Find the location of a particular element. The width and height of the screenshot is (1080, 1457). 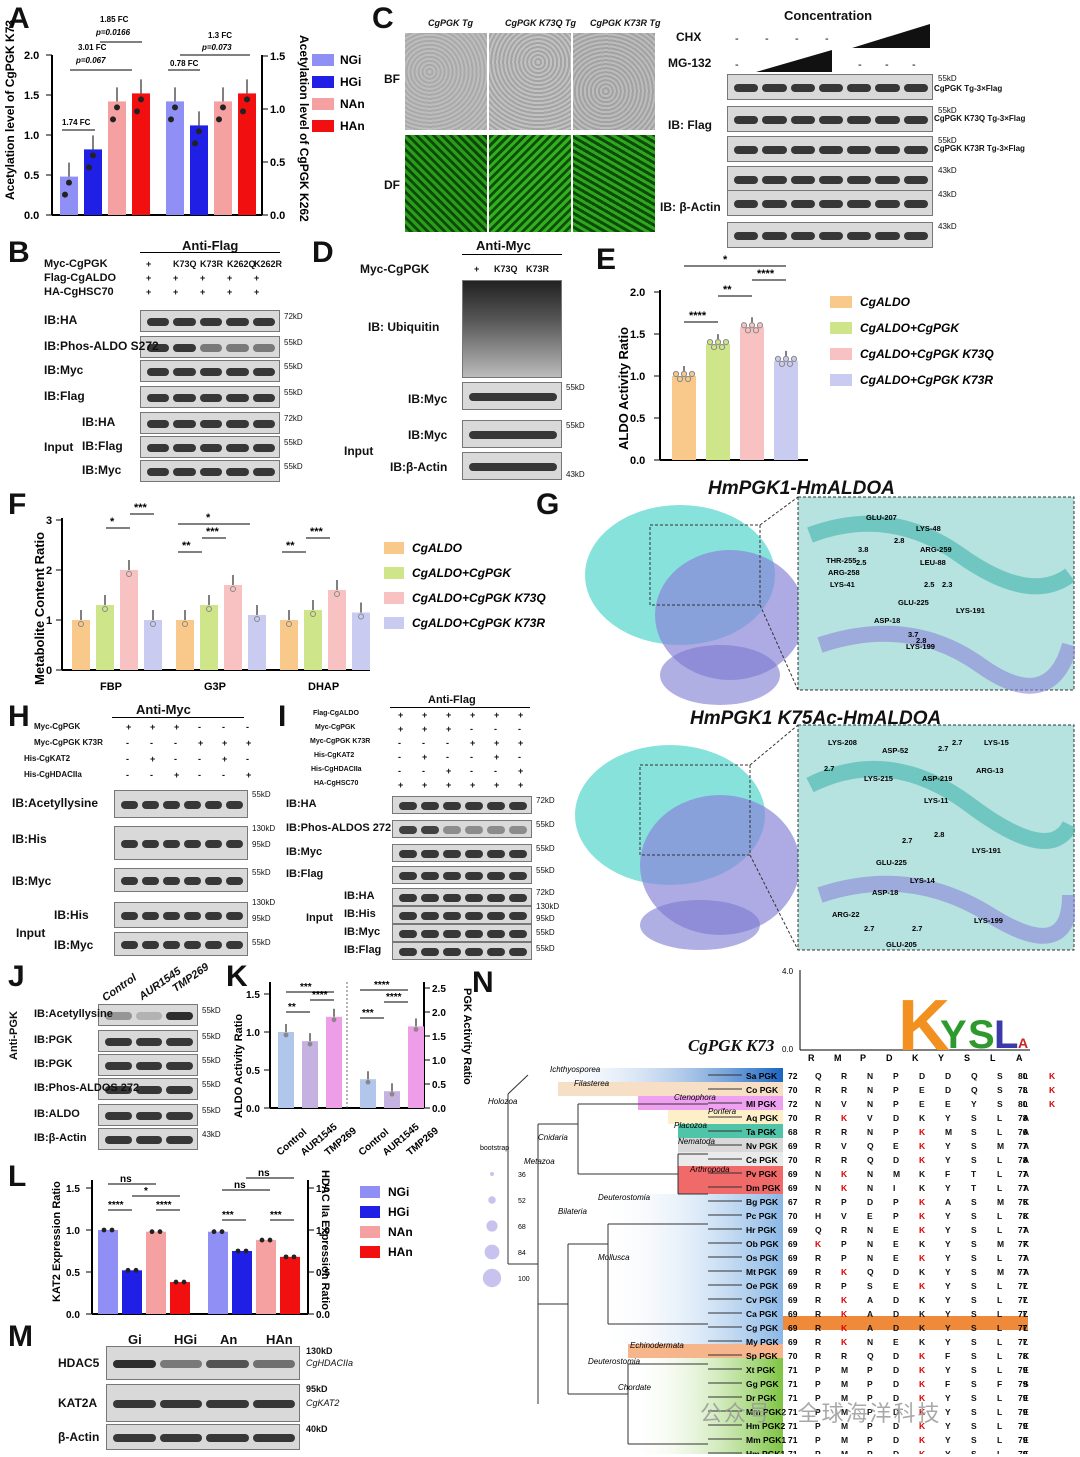

j-mw: 43kD is located at coordinates (211, 1134).